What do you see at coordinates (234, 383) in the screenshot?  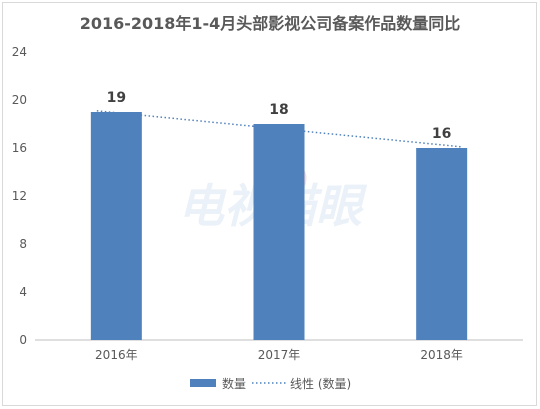 I see `legend-label-bars: 数量` at bounding box center [234, 383].